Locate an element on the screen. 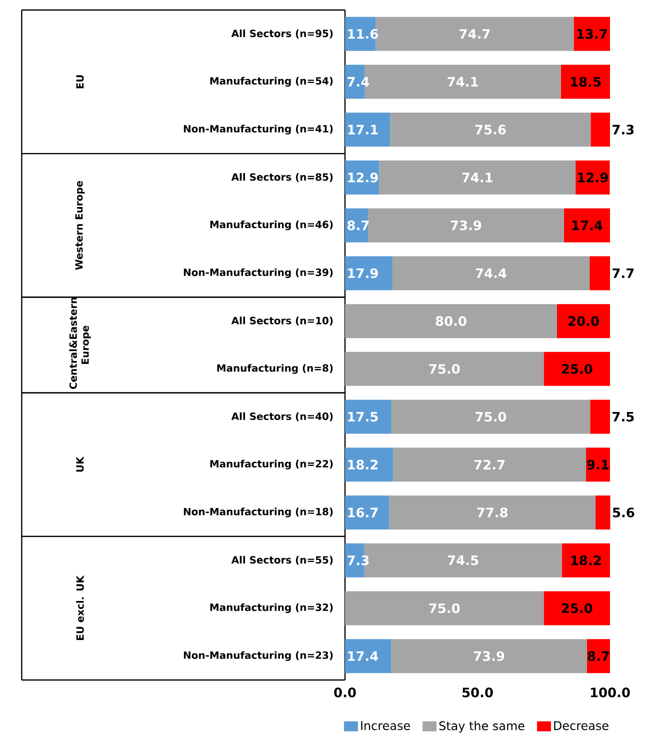 The height and width of the screenshot is (745, 658). legend-label: Decrease is located at coordinates (581, 725).